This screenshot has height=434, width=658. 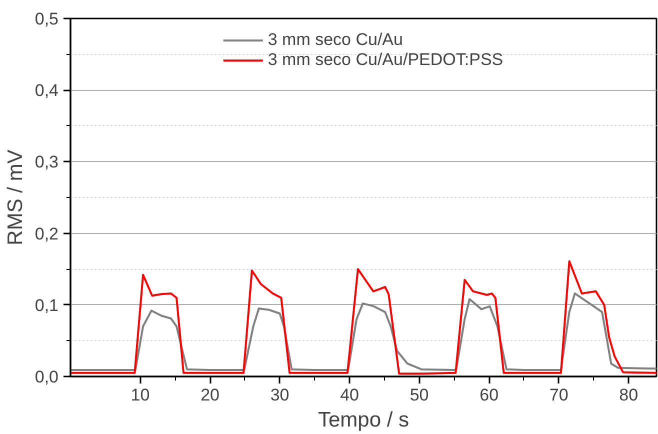 What do you see at coordinates (628, 395) in the screenshot?
I see `x-tick-label: 80` at bounding box center [628, 395].